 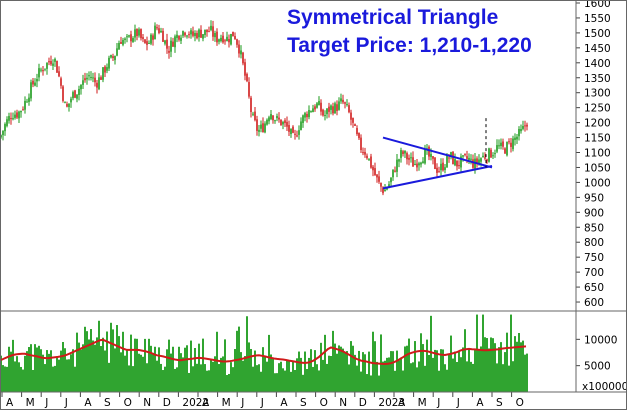 What do you see at coordinates (343, 403) in the screenshot?
I see `x-tick-label: N` at bounding box center [343, 403].